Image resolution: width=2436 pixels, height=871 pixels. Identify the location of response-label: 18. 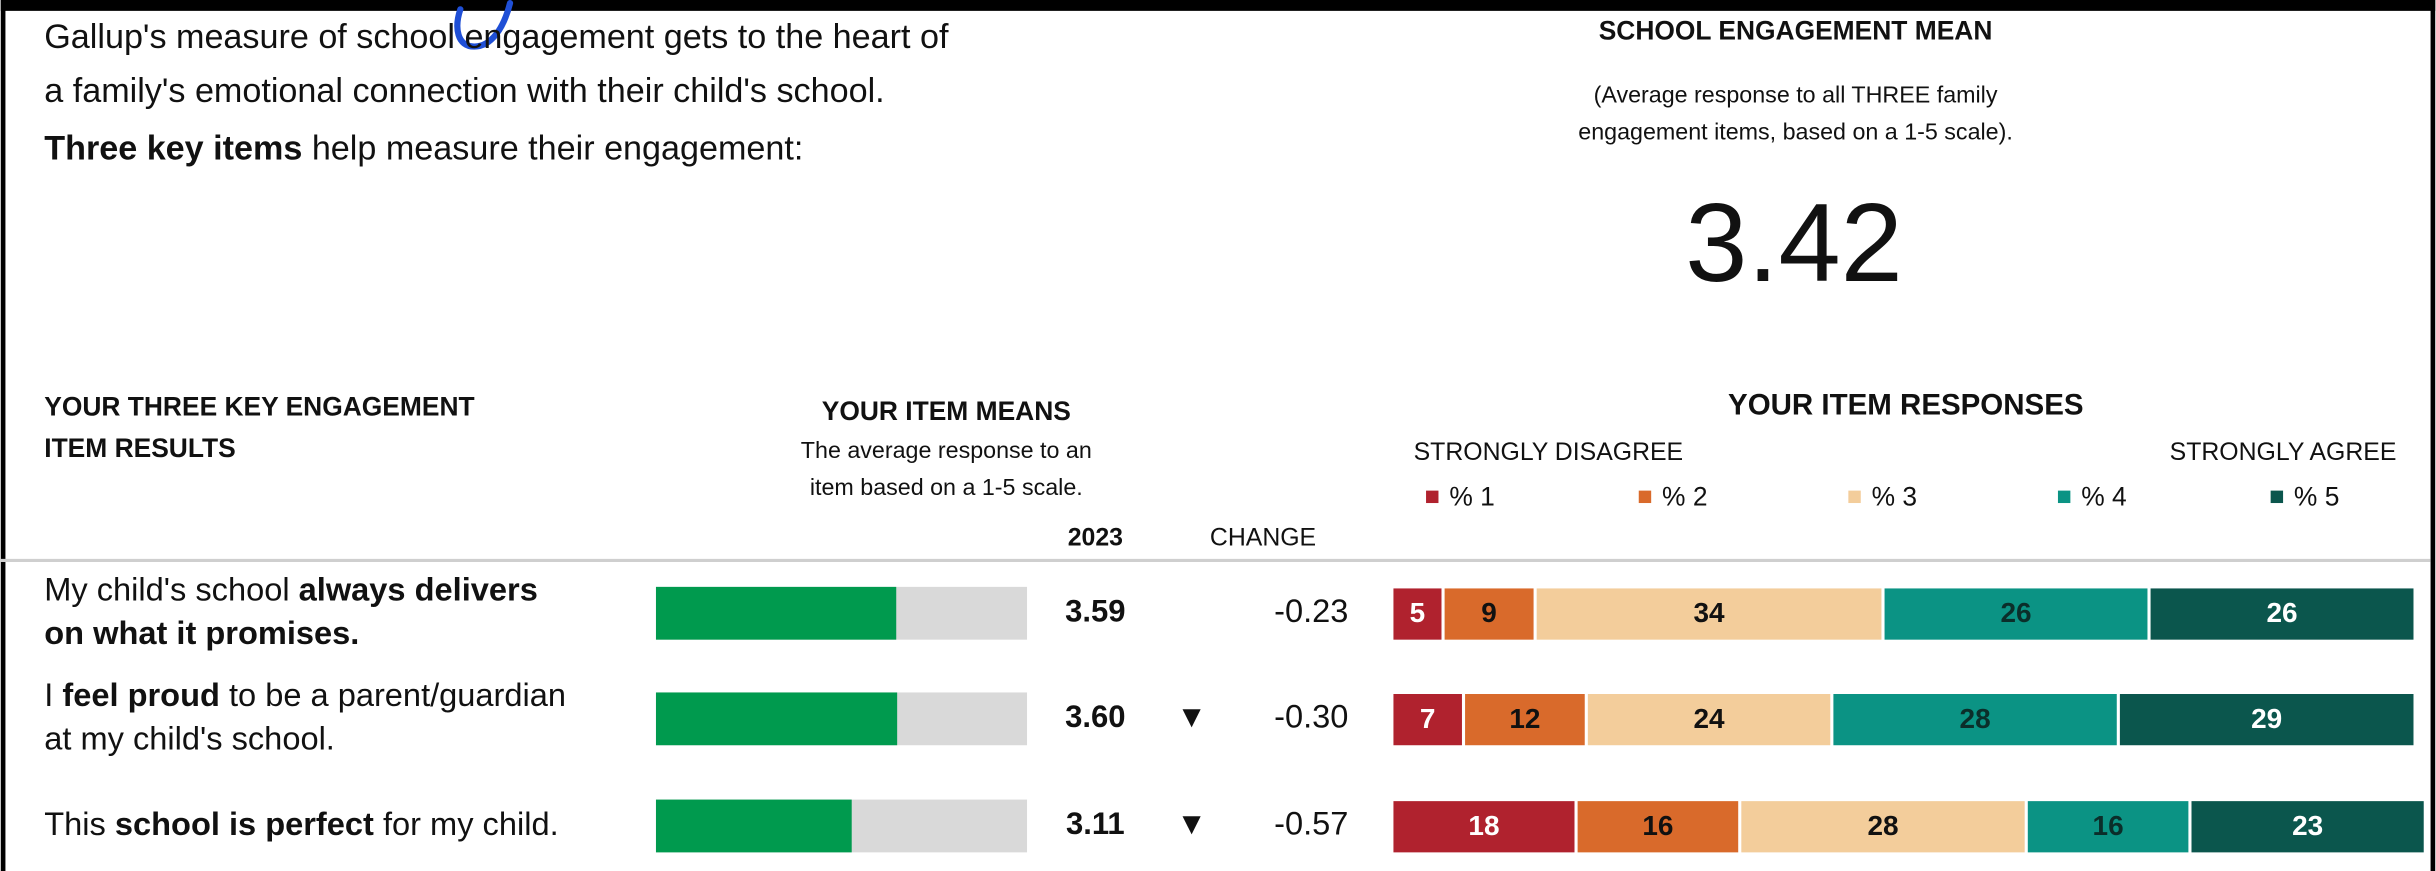
(1483, 825).